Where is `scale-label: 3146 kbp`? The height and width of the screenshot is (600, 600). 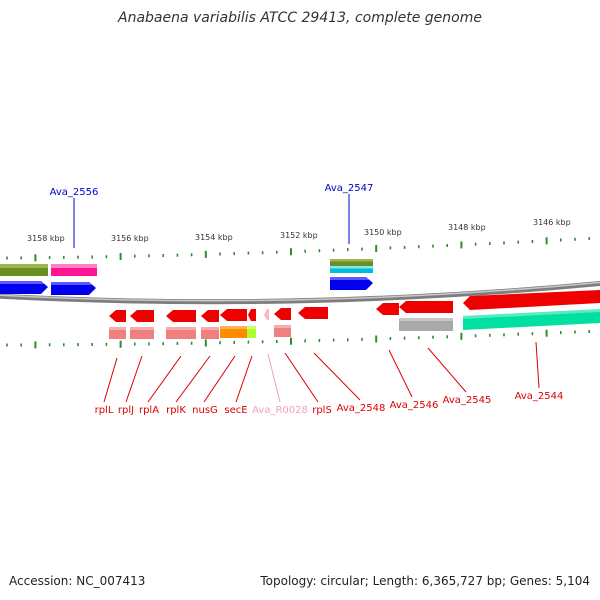 scale-label: 3146 kbp is located at coordinates (552, 222).